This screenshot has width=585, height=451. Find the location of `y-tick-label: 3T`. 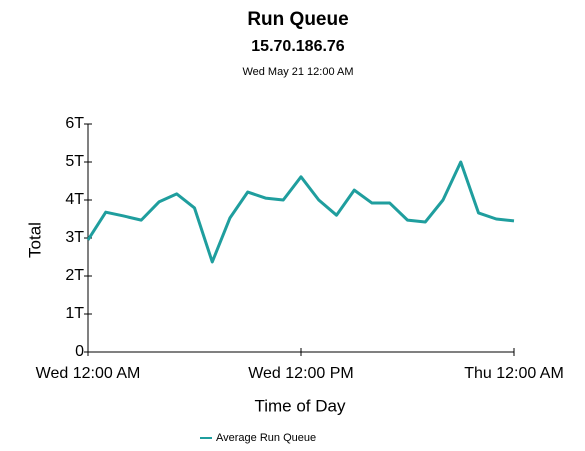

y-tick-label: 3T is located at coordinates (74, 237).